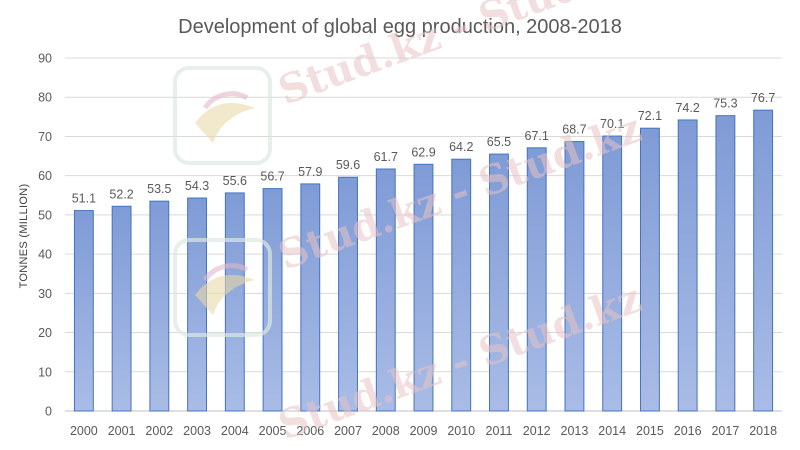 The height and width of the screenshot is (450, 800). Describe the element at coordinates (574, 130) in the screenshot. I see `data-label-2013: 68.7` at that location.